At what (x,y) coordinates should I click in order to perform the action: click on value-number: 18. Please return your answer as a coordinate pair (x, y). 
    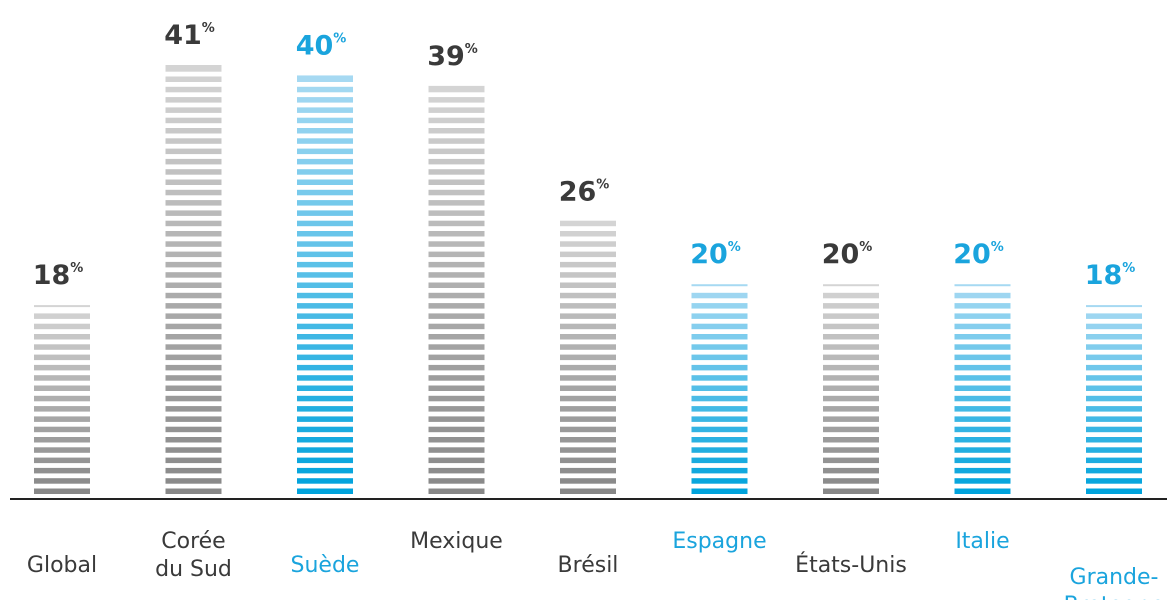
    Looking at the image, I should click on (1104, 275).